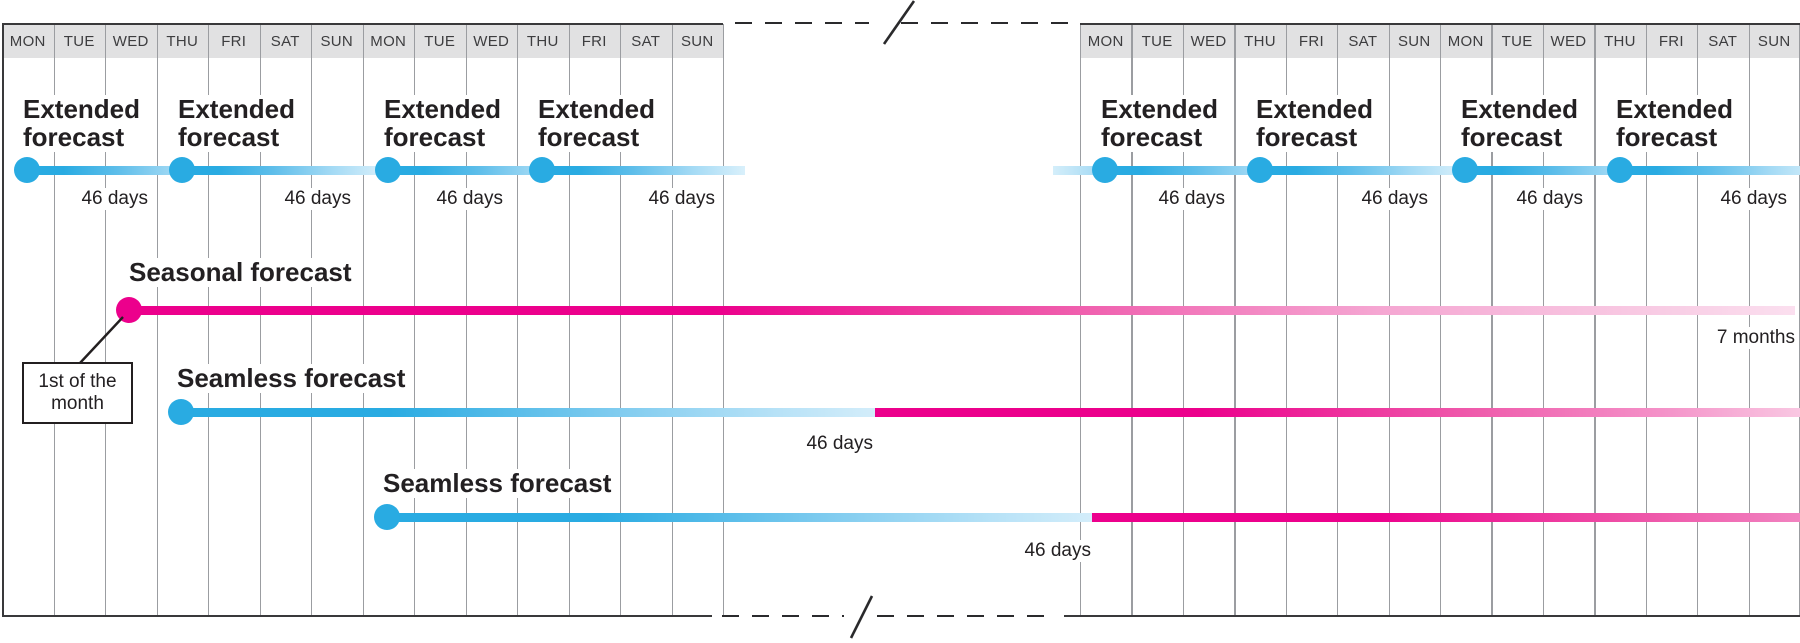 Image resolution: width=1800 pixels, height=643 pixels. Describe the element at coordinates (962, 310) in the screenshot. I see `seasonal-forecast-bar` at that location.